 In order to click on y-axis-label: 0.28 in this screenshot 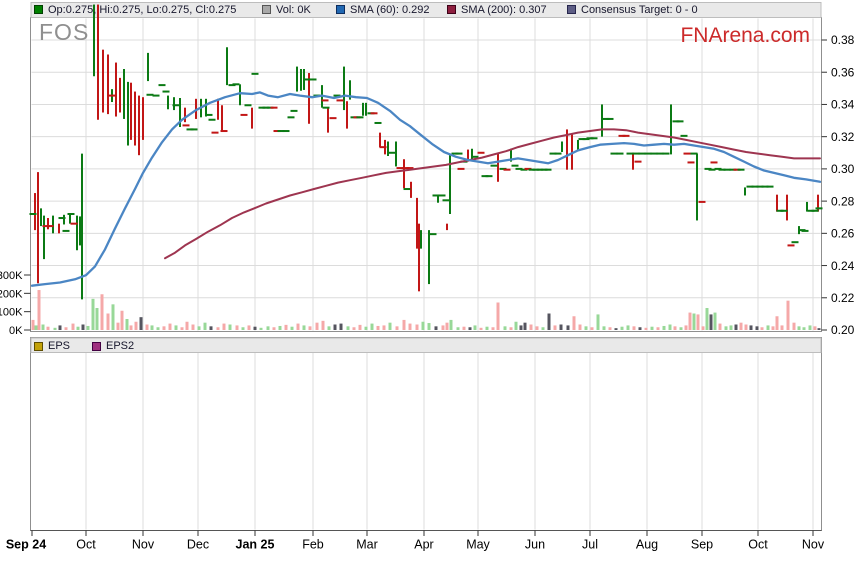, I will do `click(843, 201)`.